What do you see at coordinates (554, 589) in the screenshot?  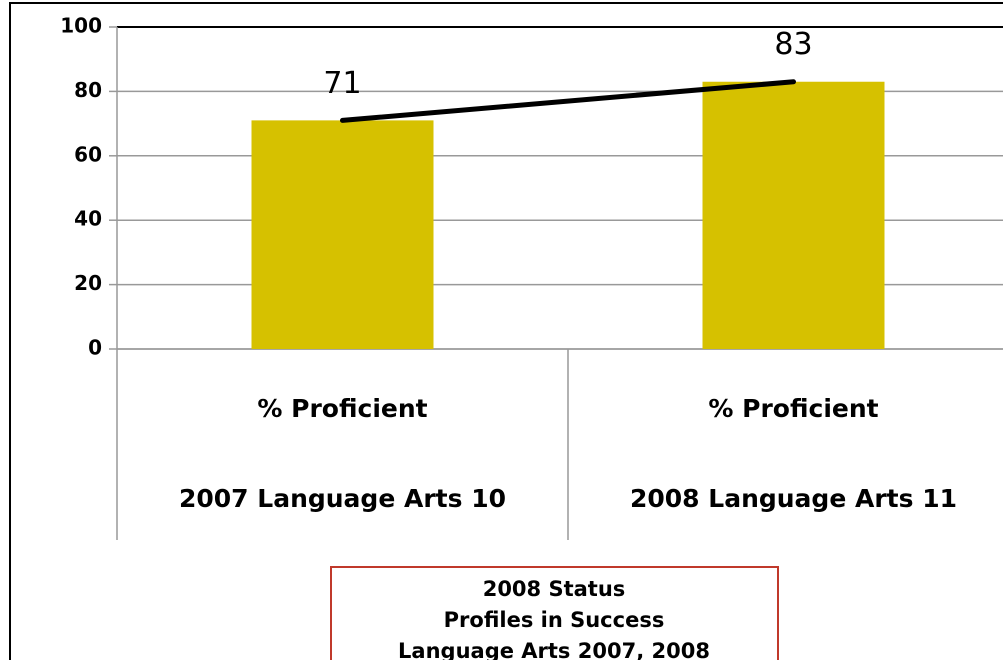 I see `chart-title: 2008 Status` at bounding box center [554, 589].